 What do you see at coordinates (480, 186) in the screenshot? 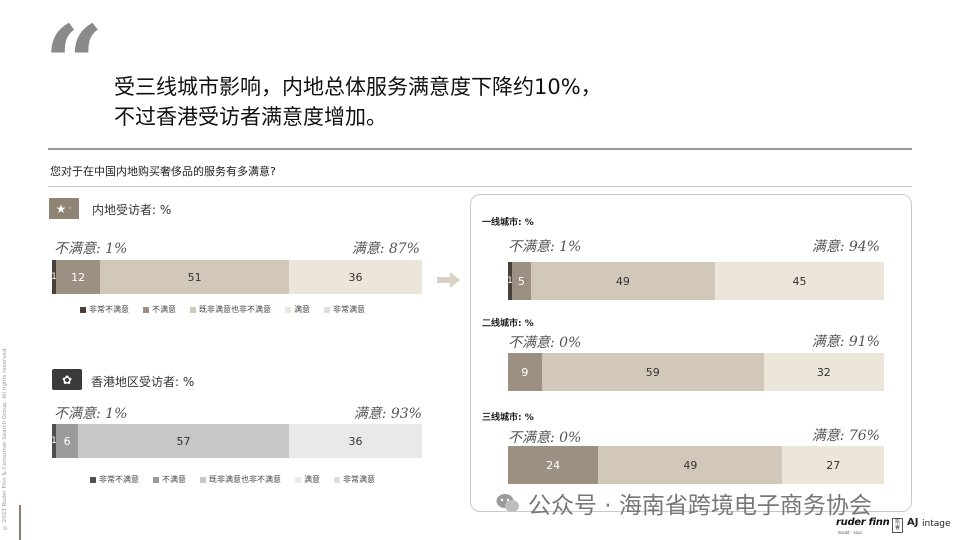
I see `question-divider` at bounding box center [480, 186].